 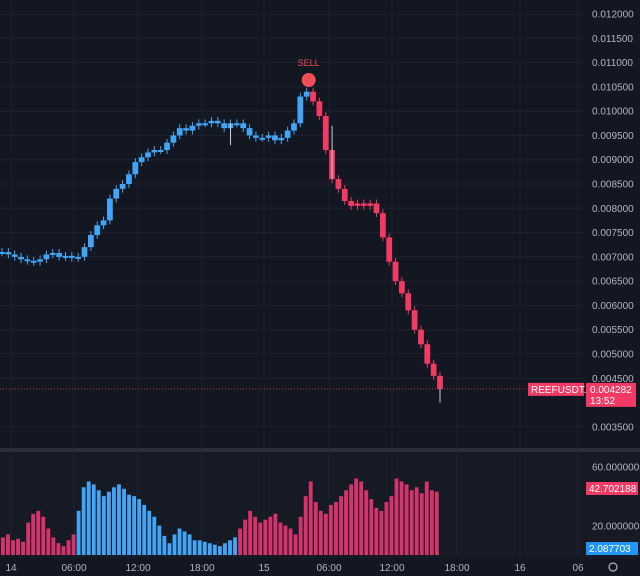 I want to click on volume-secondary-label: 2.087703, so click(x=610, y=549).